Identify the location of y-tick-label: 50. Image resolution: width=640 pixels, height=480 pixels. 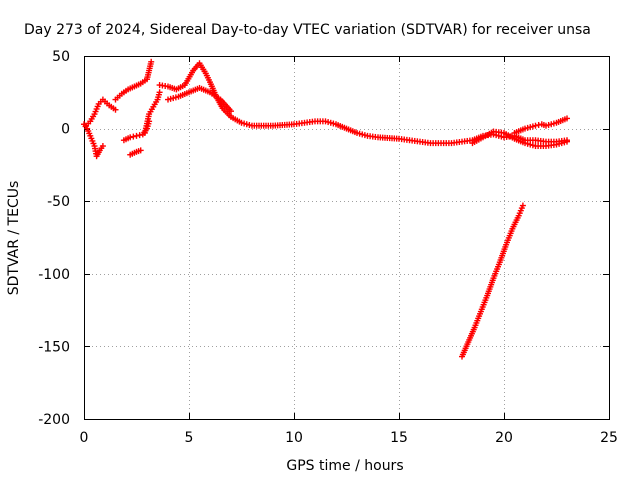
(61, 57).